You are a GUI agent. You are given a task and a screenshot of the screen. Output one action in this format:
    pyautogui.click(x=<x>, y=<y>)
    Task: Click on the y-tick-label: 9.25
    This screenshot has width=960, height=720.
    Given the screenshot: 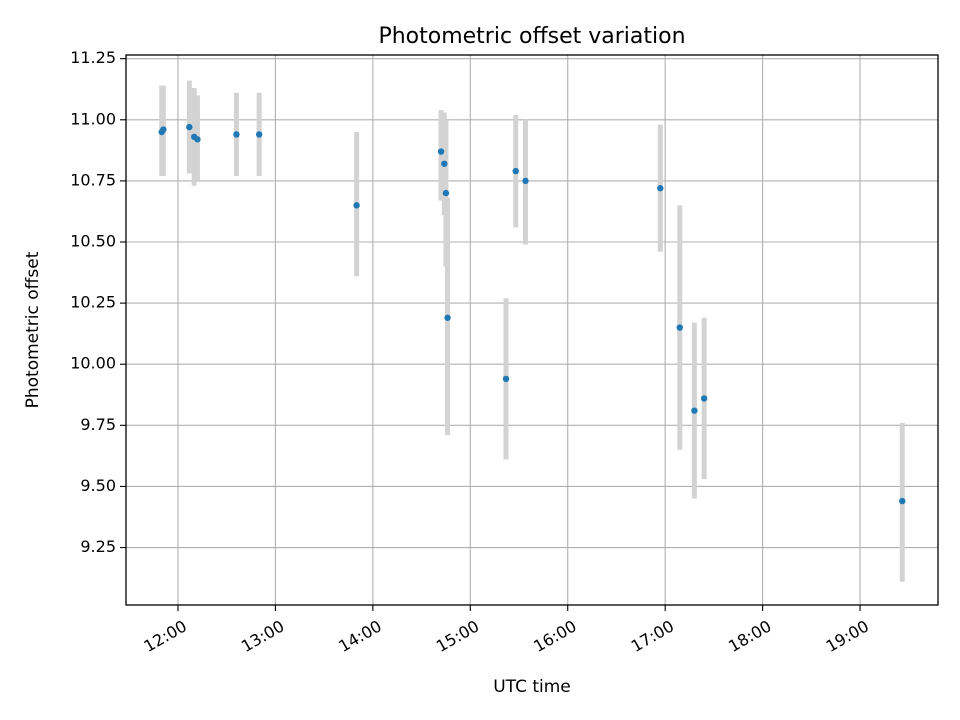 What is the action you would take?
    pyautogui.click(x=98, y=546)
    